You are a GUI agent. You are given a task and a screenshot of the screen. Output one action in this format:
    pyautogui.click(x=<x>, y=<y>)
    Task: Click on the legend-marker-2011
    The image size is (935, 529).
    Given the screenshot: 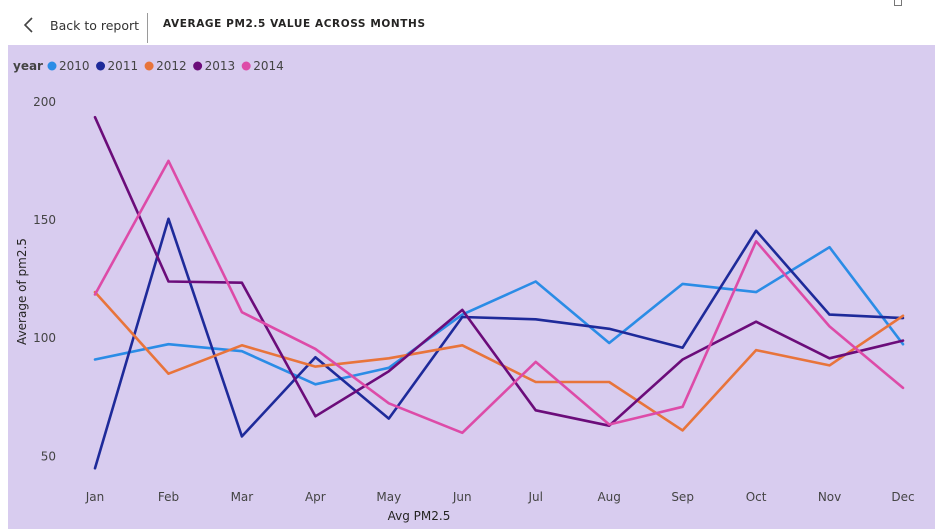 What is the action you would take?
    pyautogui.click(x=101, y=66)
    